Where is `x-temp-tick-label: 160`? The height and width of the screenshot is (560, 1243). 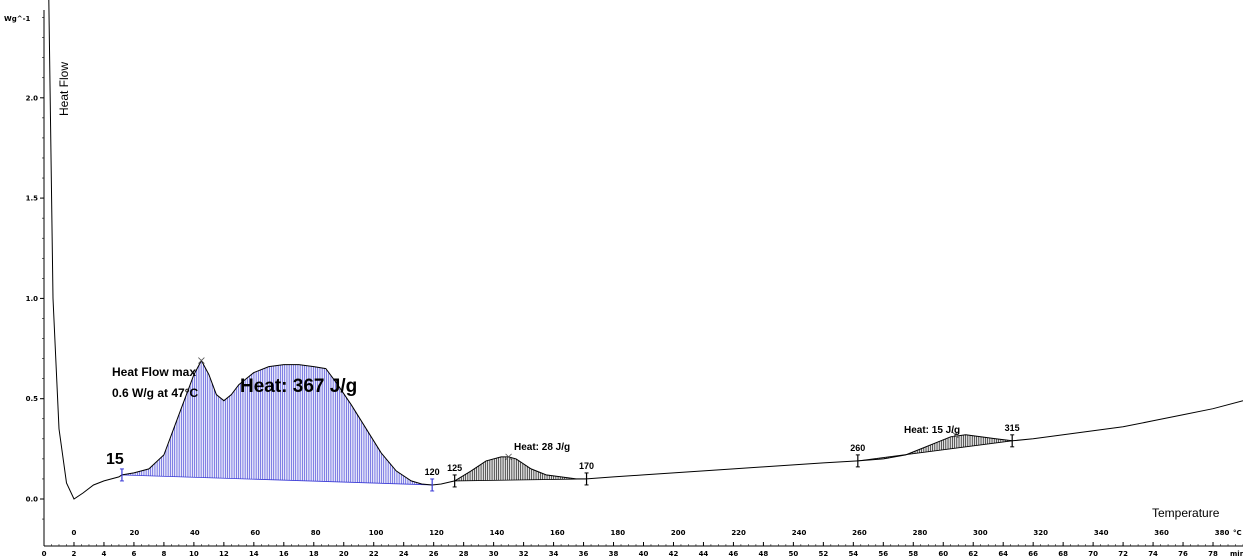
x-temp-tick-label: 160 is located at coordinates (557, 533).